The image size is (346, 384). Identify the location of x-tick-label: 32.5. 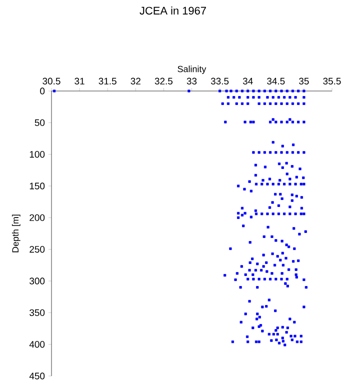
(163, 81).